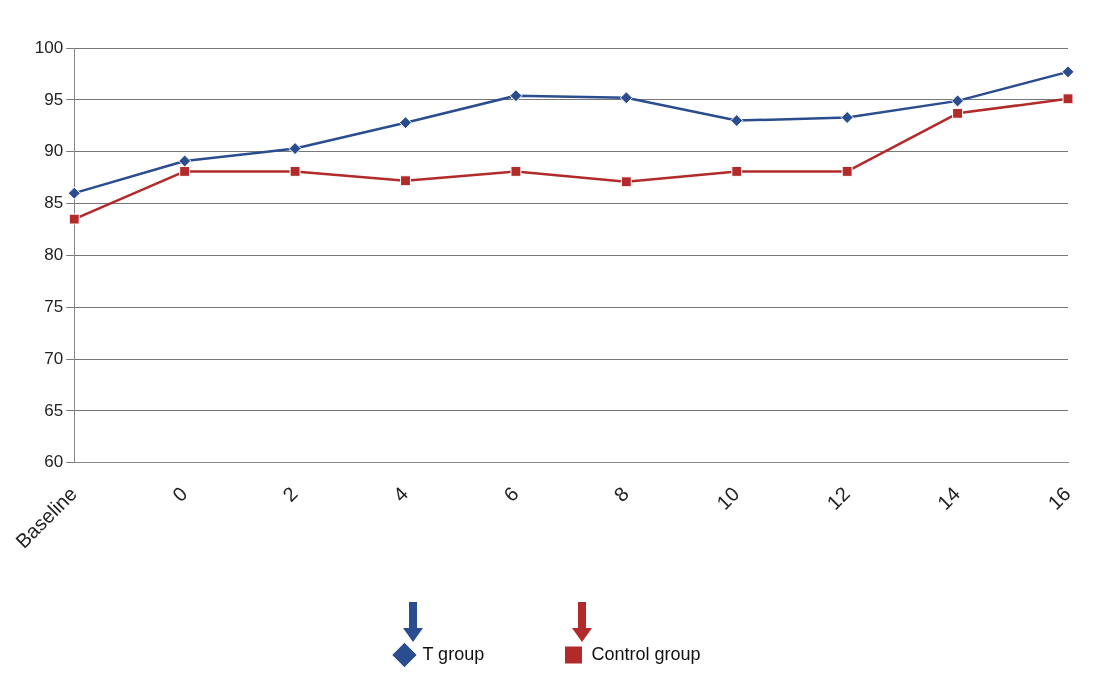 The height and width of the screenshot is (696, 1120). What do you see at coordinates (54, 151) in the screenshot?
I see `y-tick-label: 90` at bounding box center [54, 151].